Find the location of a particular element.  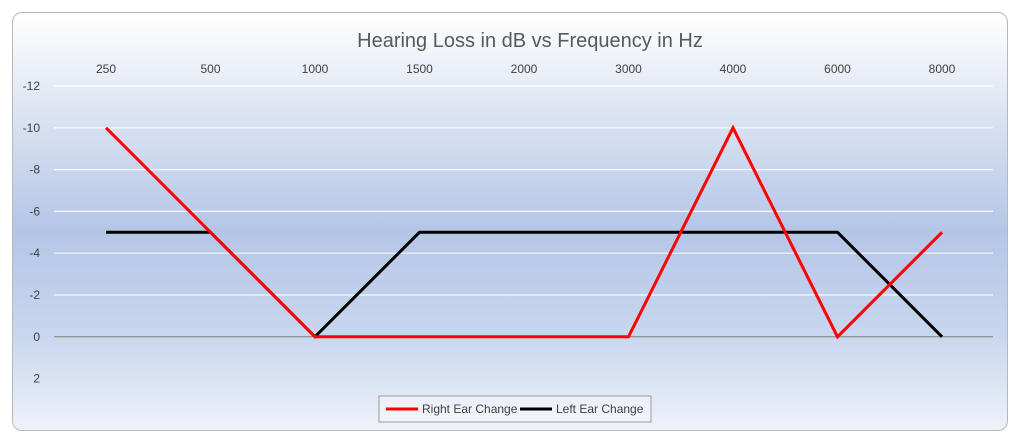

x-tick-label: 2000 is located at coordinates (524, 69).